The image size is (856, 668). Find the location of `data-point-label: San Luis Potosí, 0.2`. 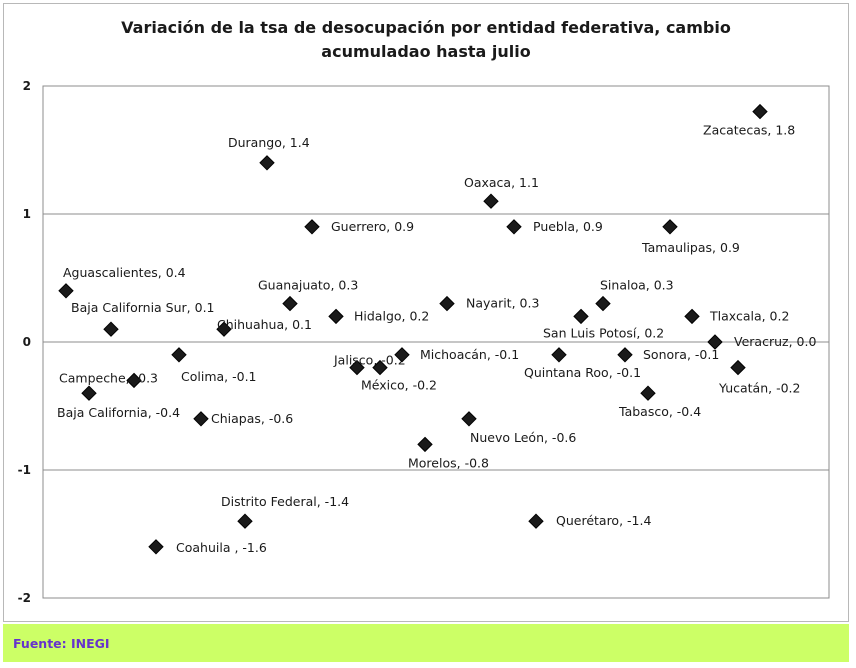

data-point-label: San Luis Potosí, 0.2 is located at coordinates (603, 332).